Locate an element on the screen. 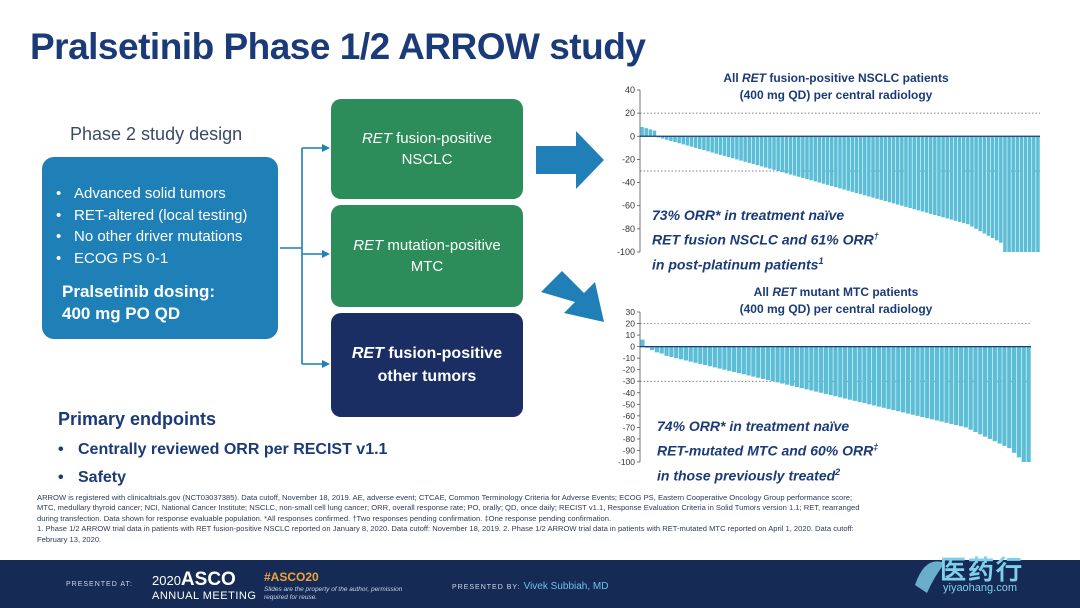 This screenshot has width=1080, height=608. dosing-info: Pralsetinib dosing: 400 mg PO QD is located at coordinates (138, 303).